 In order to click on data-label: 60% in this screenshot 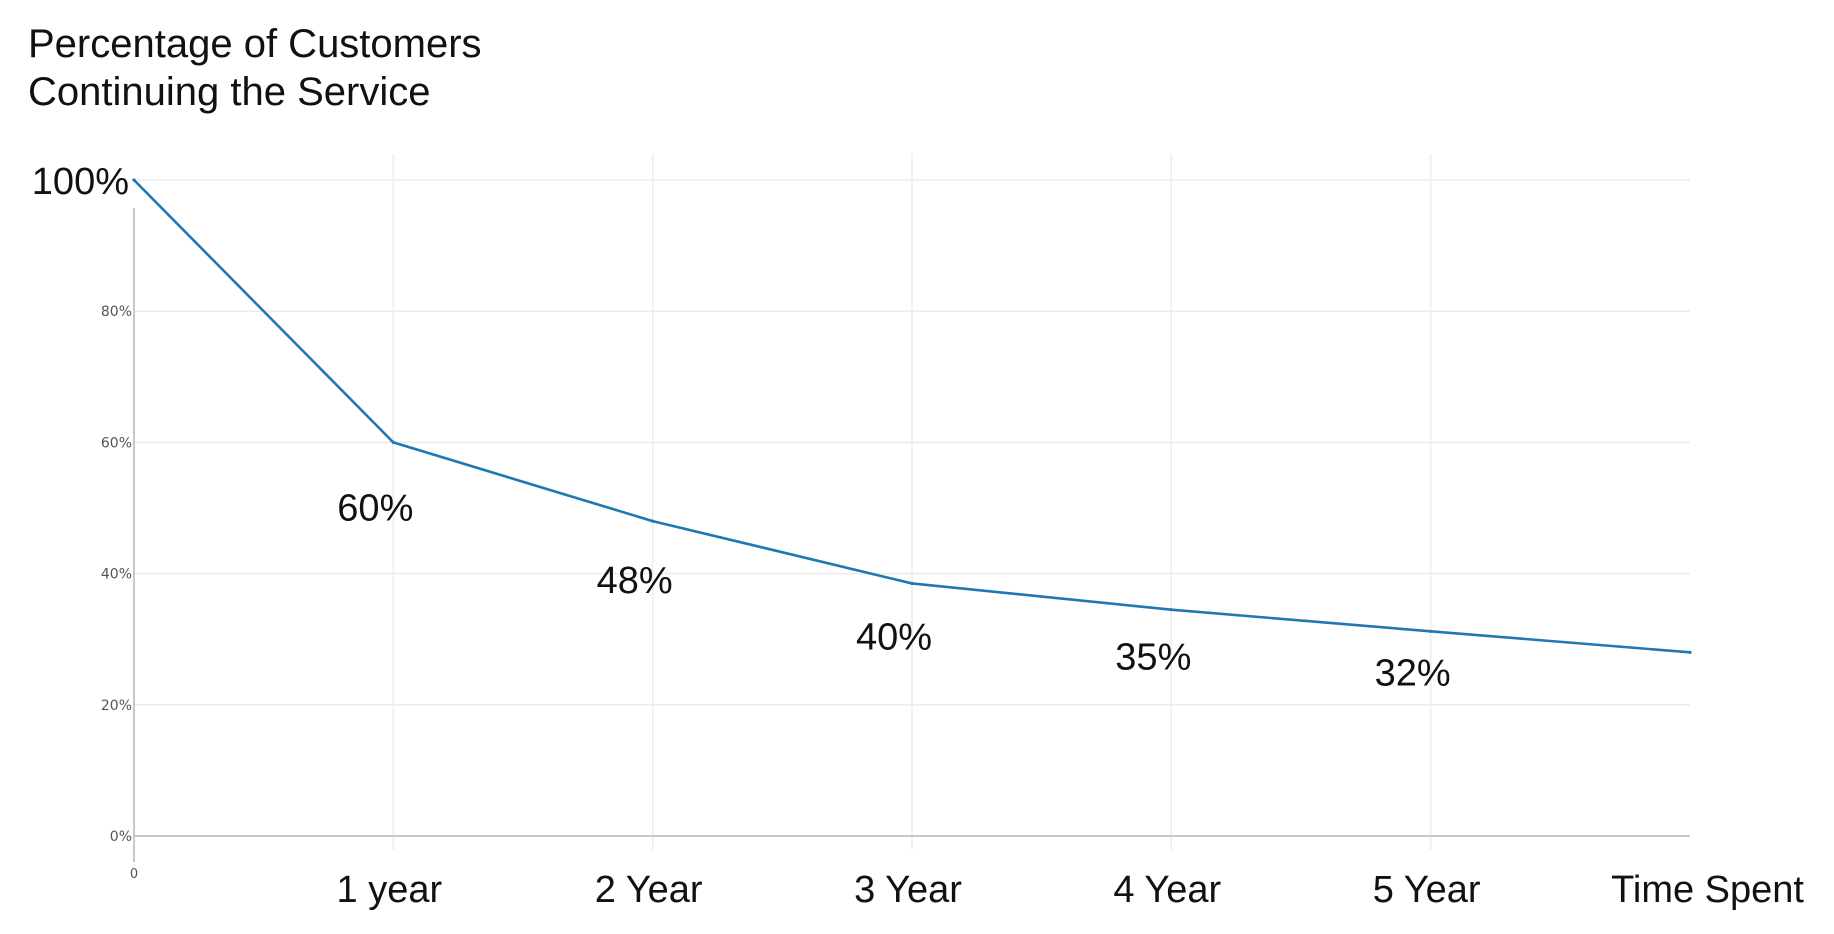, I will do `click(375, 508)`.